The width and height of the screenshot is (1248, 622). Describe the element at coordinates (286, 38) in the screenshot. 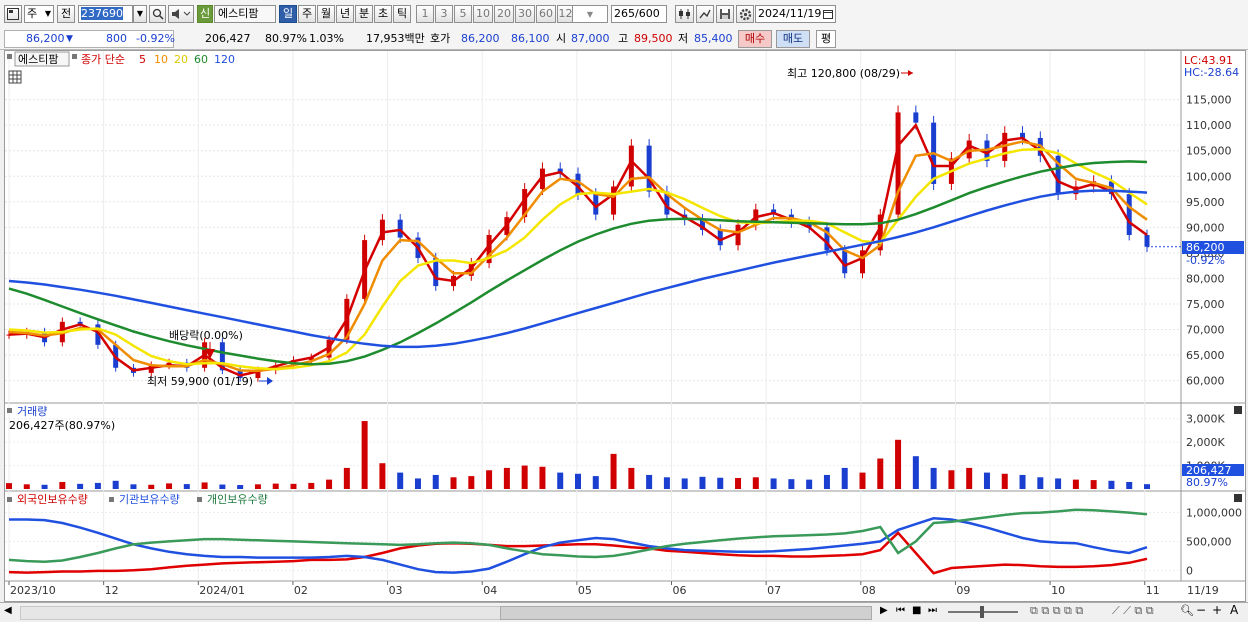

I see `volume-ratio: 80.97%` at that location.